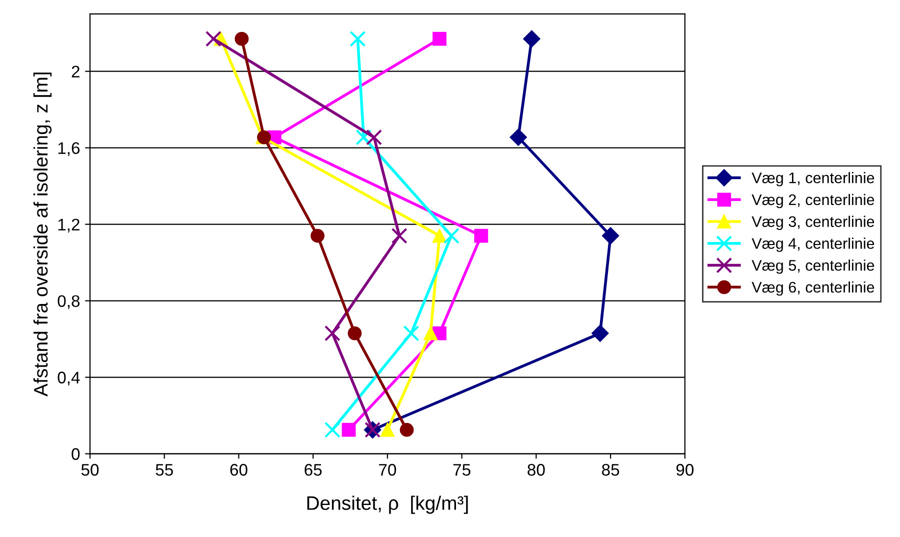 The height and width of the screenshot is (537, 900). I want to click on x-tick-label: 80, so click(536, 470).